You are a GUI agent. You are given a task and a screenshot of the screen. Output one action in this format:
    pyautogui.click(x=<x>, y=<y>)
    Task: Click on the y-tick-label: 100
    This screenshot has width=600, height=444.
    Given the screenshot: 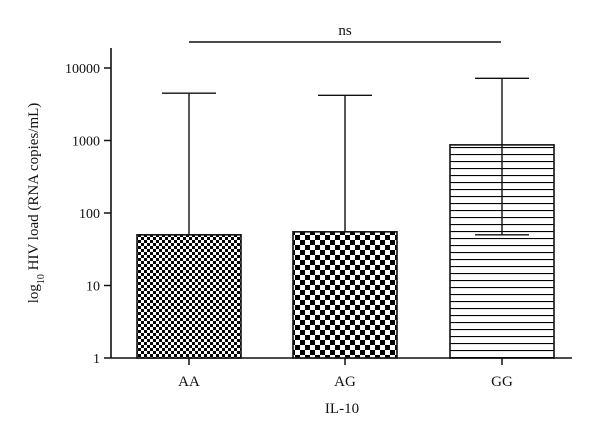 What is the action you would take?
    pyautogui.click(x=89, y=214)
    